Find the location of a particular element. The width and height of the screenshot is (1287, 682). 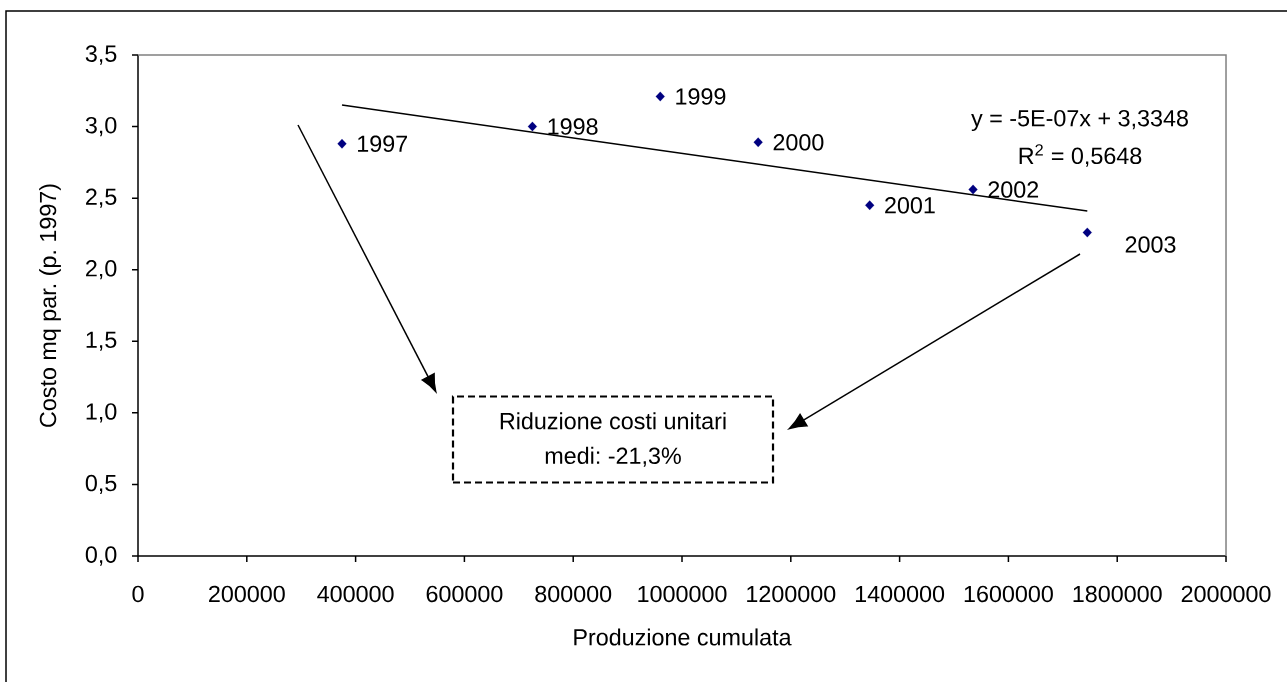

y-tick-label: 0,0 is located at coordinates (101, 556).